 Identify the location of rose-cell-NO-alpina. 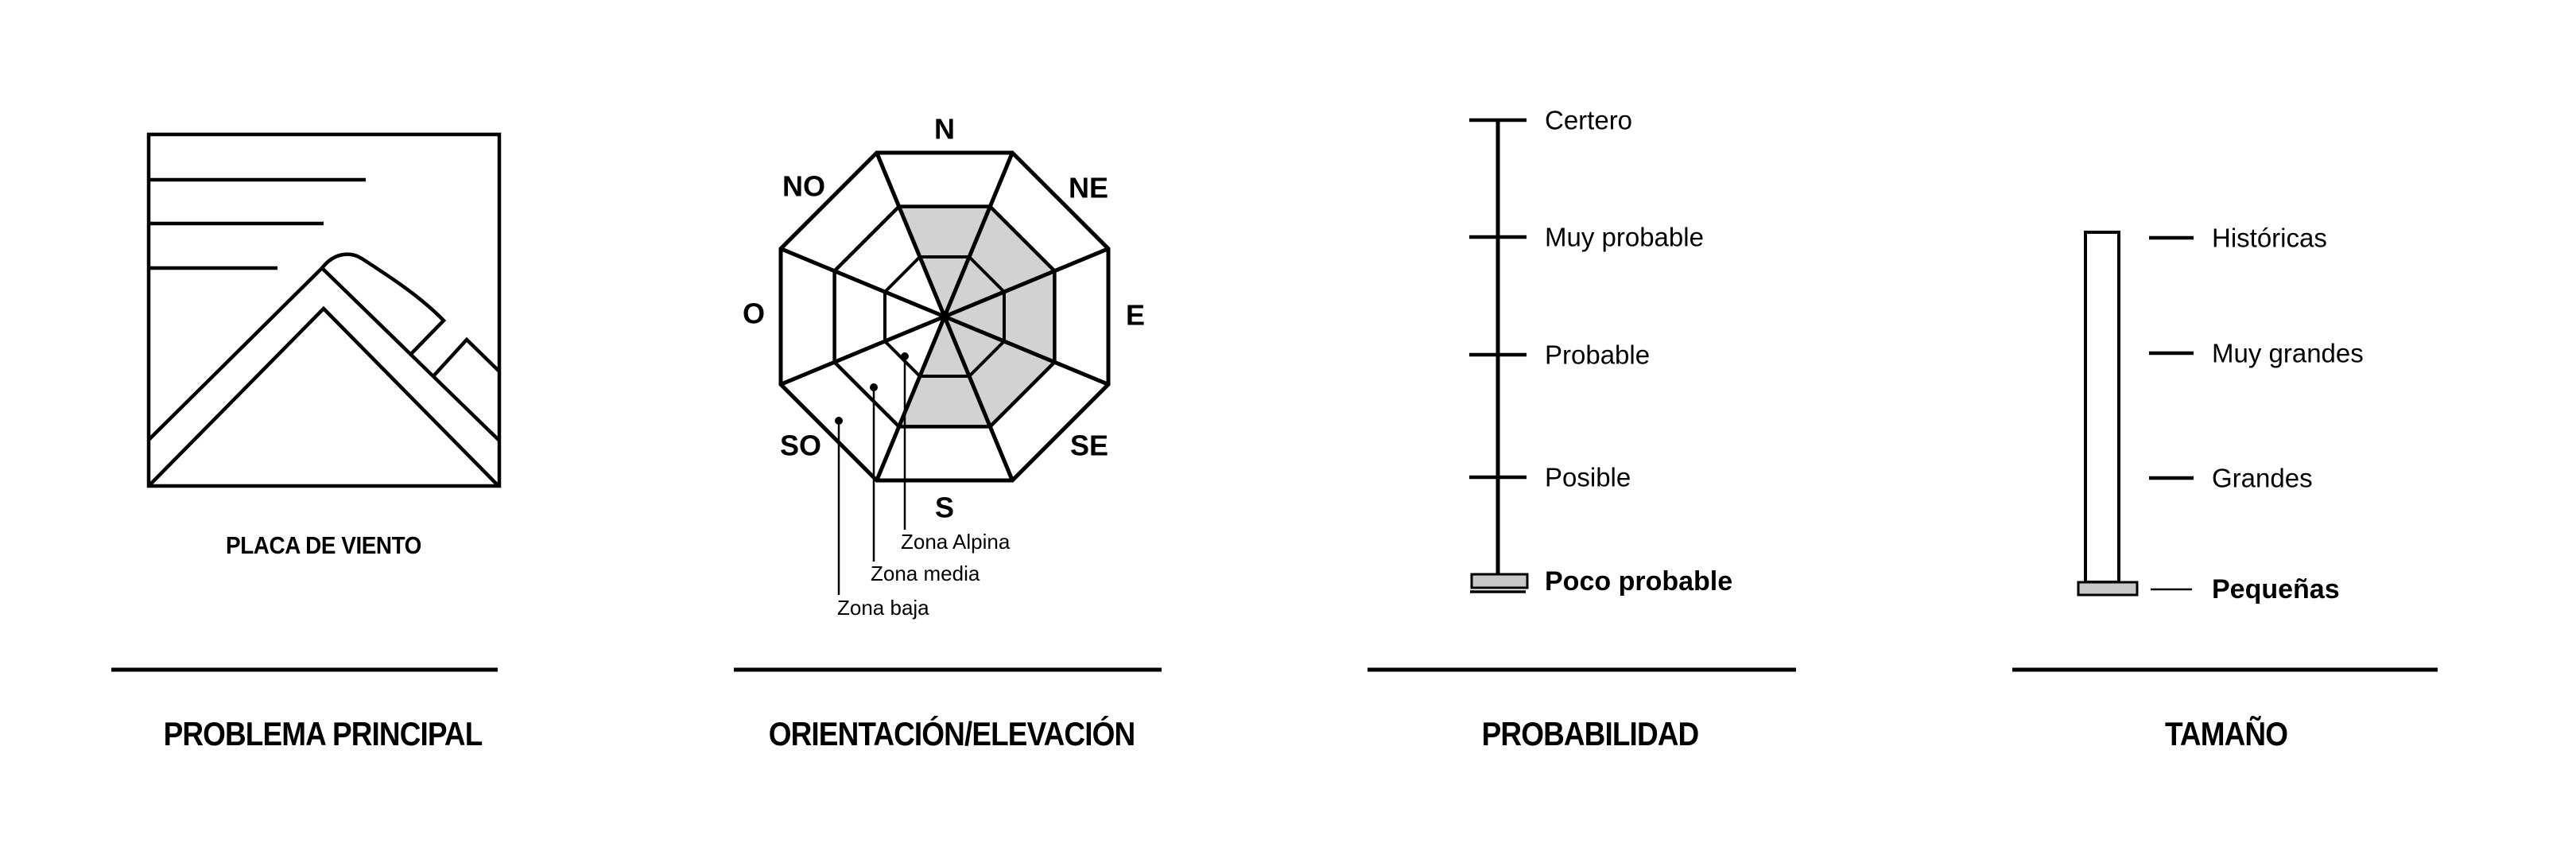
(915, 287).